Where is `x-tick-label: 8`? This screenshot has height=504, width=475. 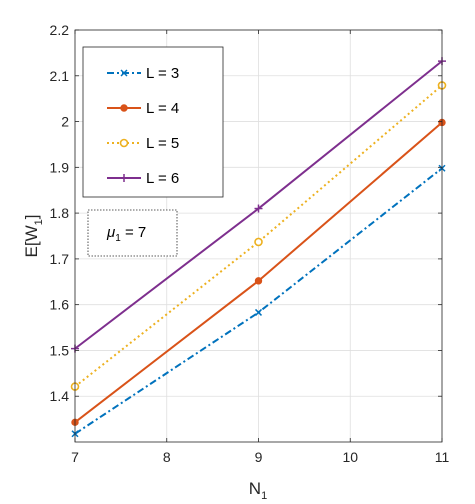
x-tick-label: 8 is located at coordinates (167, 457).